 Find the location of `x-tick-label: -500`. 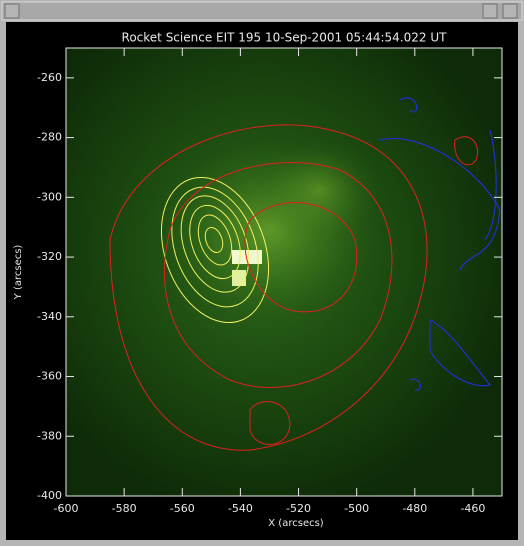

x-tick-label: -500 is located at coordinates (356, 508).